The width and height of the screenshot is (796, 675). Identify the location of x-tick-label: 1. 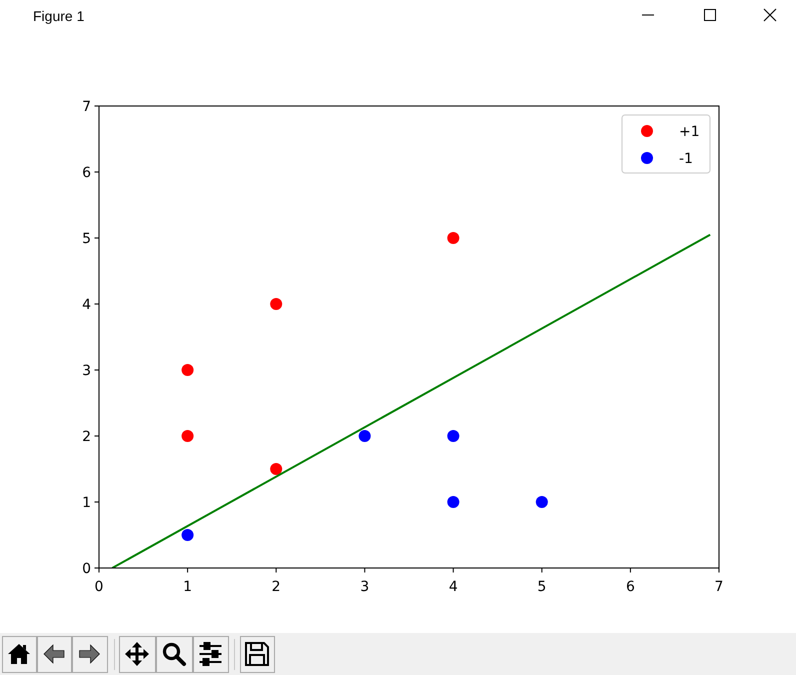
(187, 586).